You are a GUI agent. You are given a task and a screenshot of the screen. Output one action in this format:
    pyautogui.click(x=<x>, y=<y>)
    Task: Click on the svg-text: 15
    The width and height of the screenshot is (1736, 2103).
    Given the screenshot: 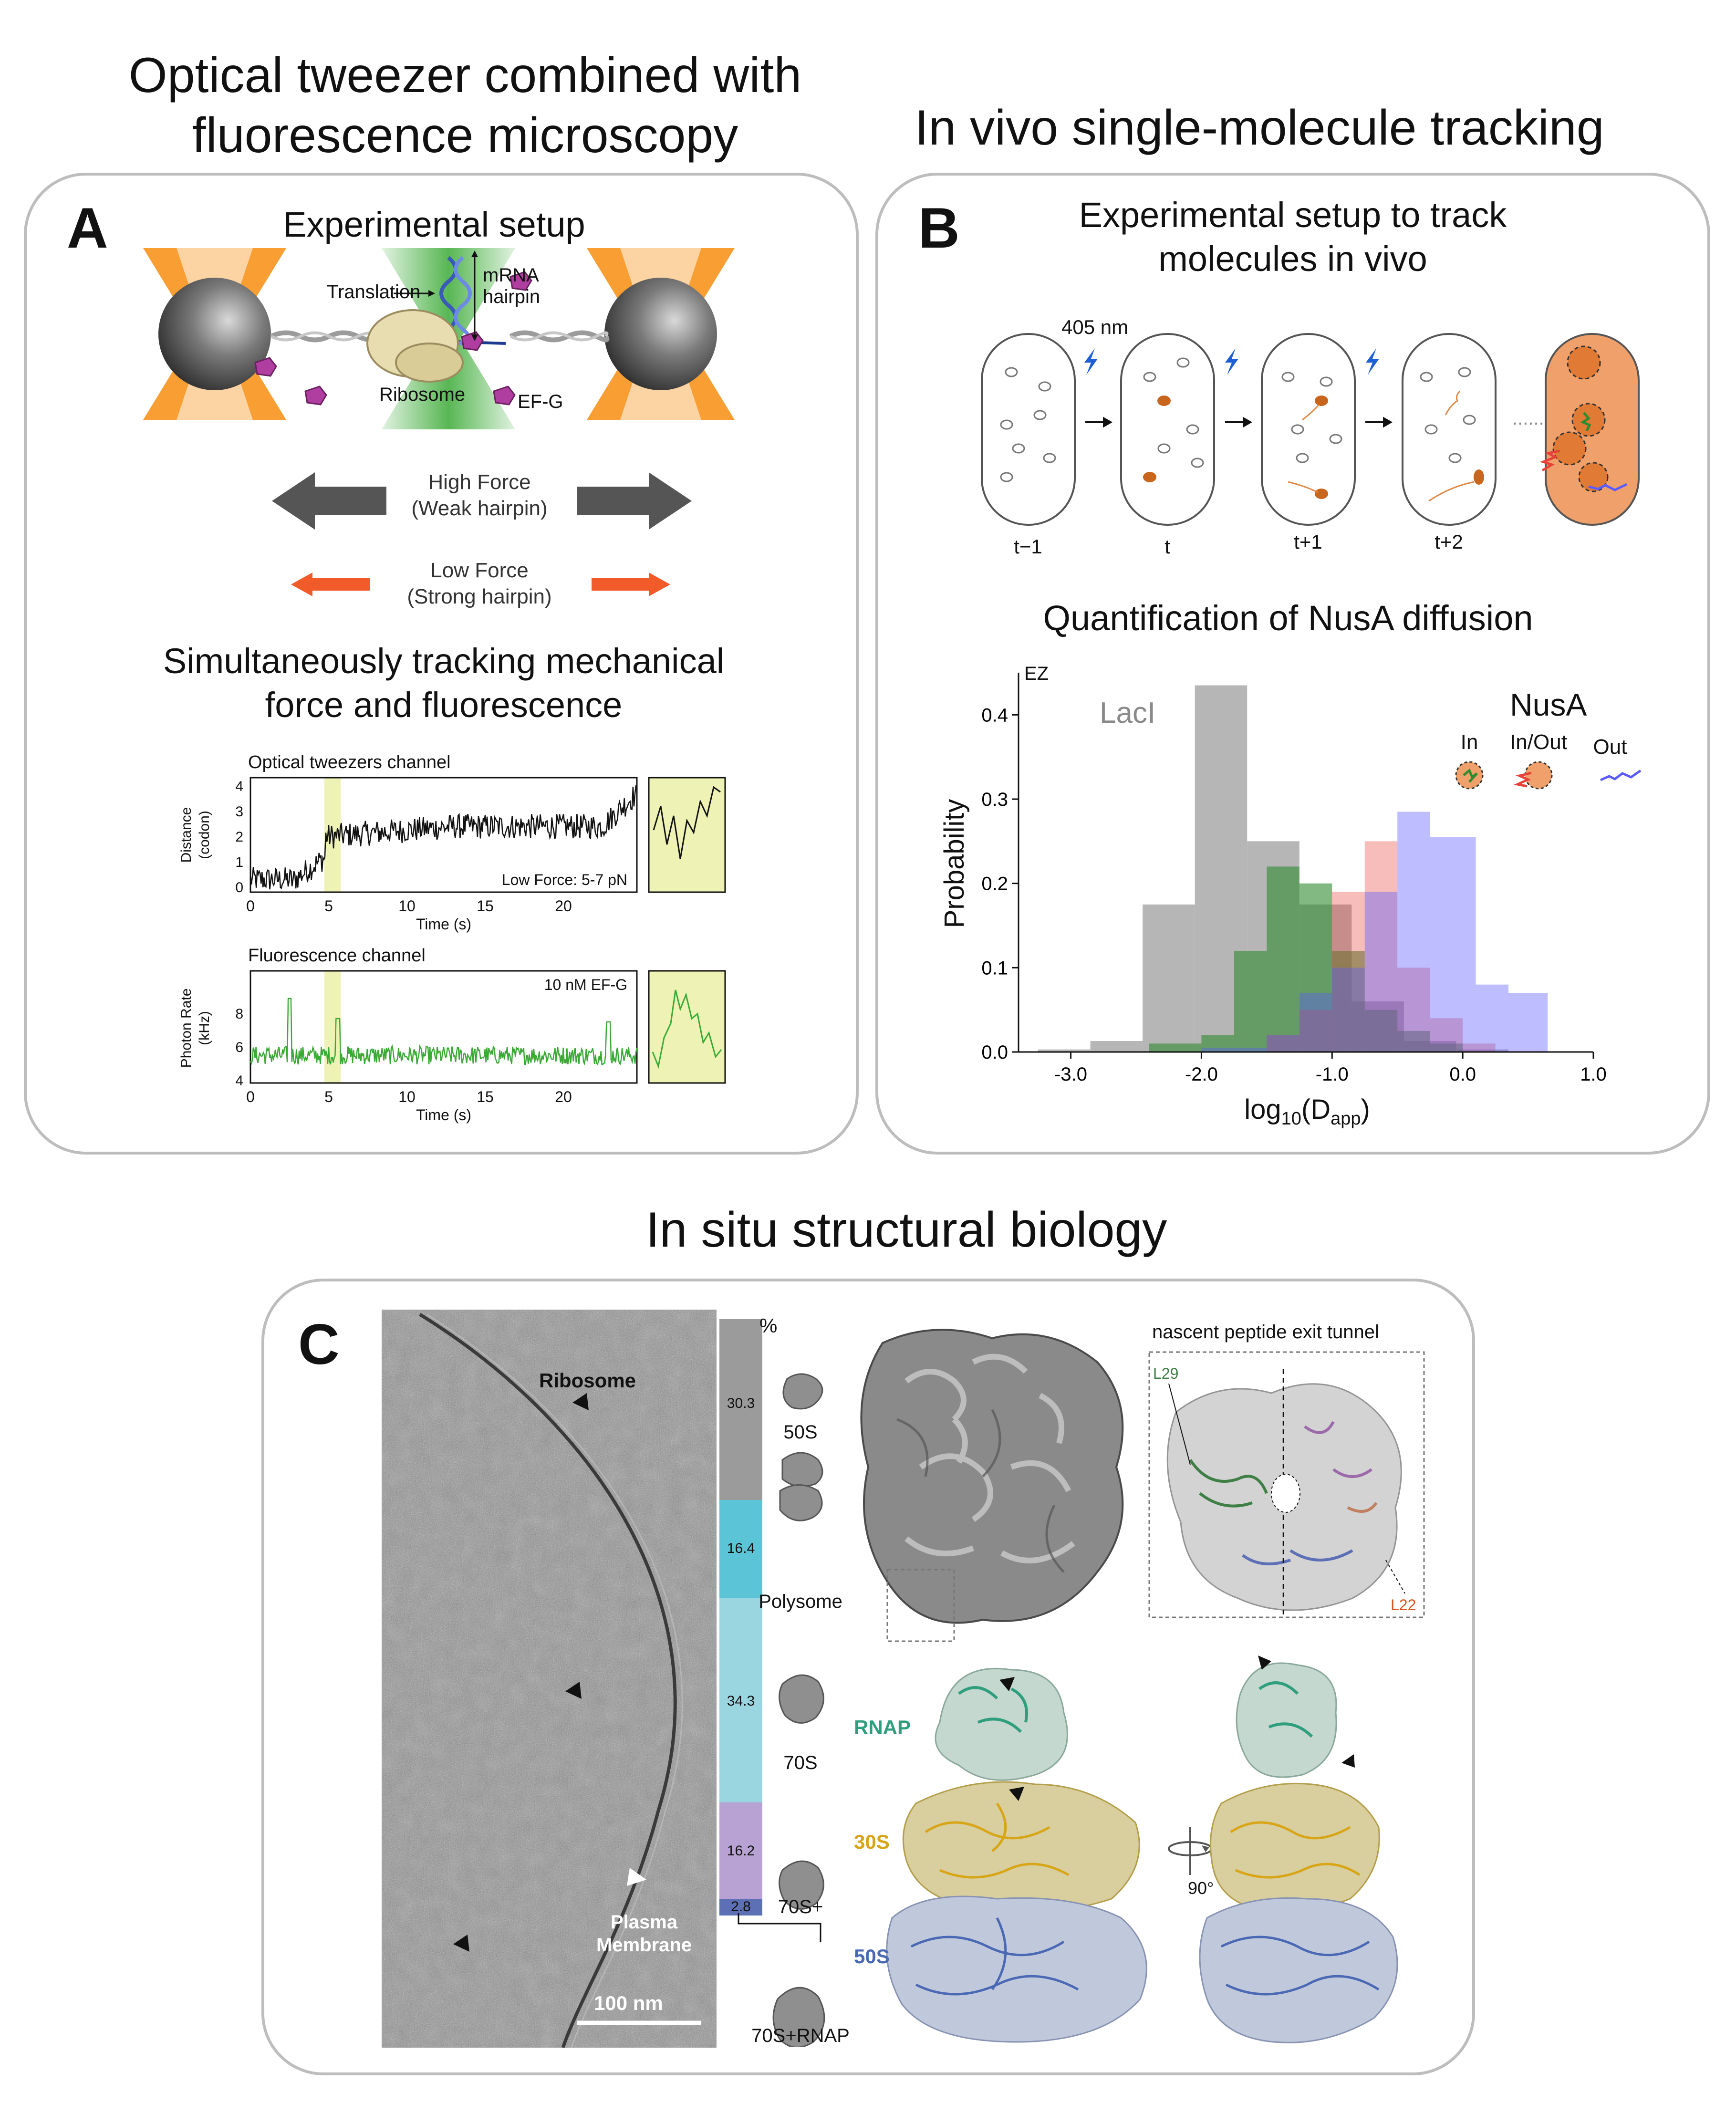 What is the action you would take?
    pyautogui.click(x=485, y=906)
    